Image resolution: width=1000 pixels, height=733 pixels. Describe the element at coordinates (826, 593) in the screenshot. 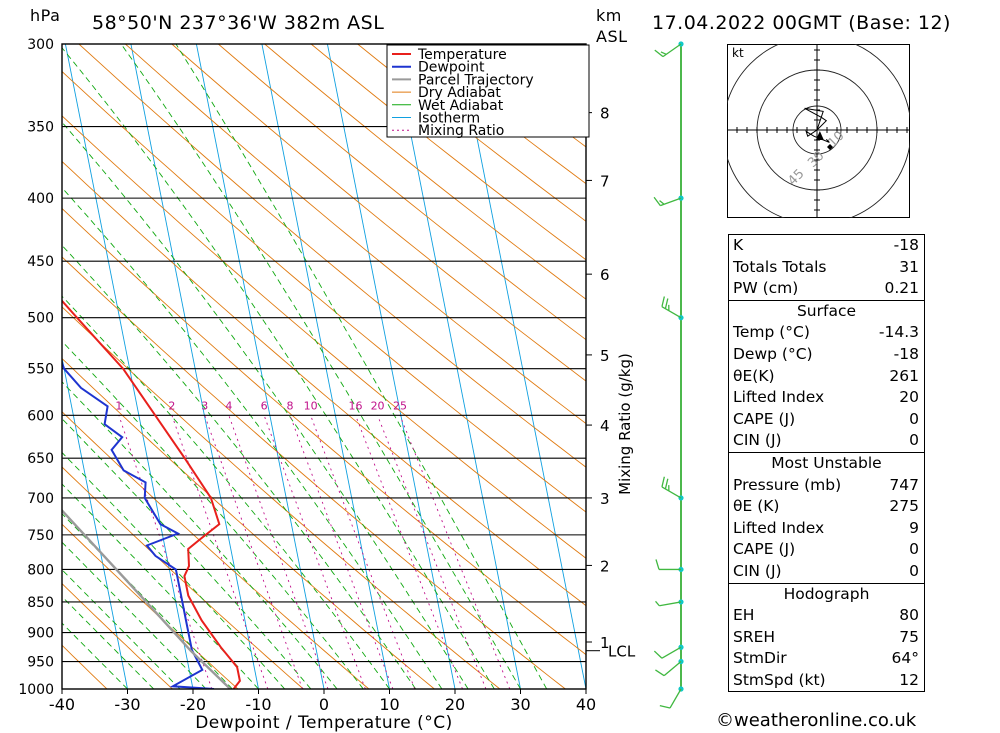

I see `section-title: Hodograph` at that location.